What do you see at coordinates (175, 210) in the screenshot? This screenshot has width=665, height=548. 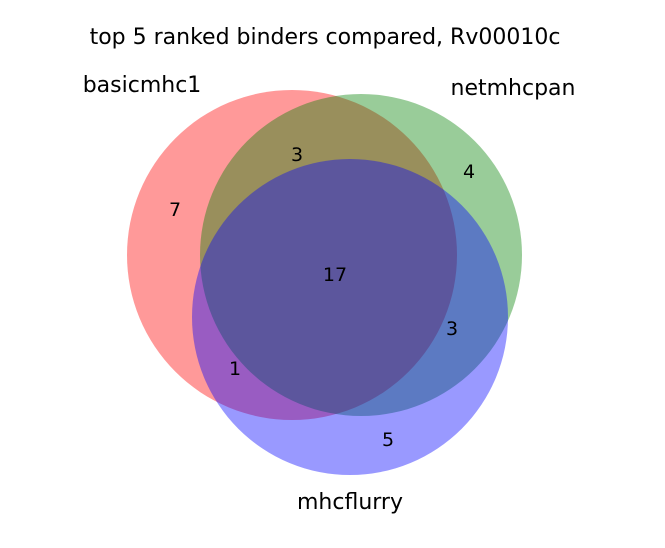 I see `region-count-basicmhc1-only: 7` at bounding box center [175, 210].